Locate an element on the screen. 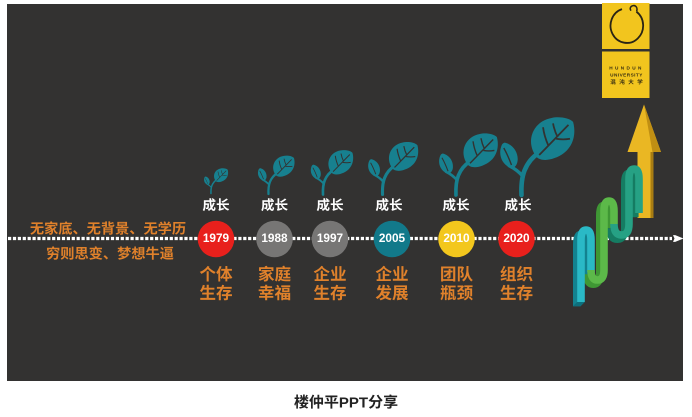 The width and height of the screenshot is (692, 417). svg-text: HUNDUN is located at coordinates (626, 68).